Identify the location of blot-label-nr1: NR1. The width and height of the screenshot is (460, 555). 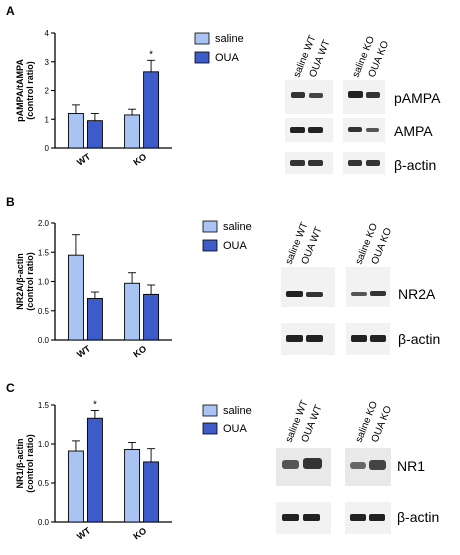
(411, 466).